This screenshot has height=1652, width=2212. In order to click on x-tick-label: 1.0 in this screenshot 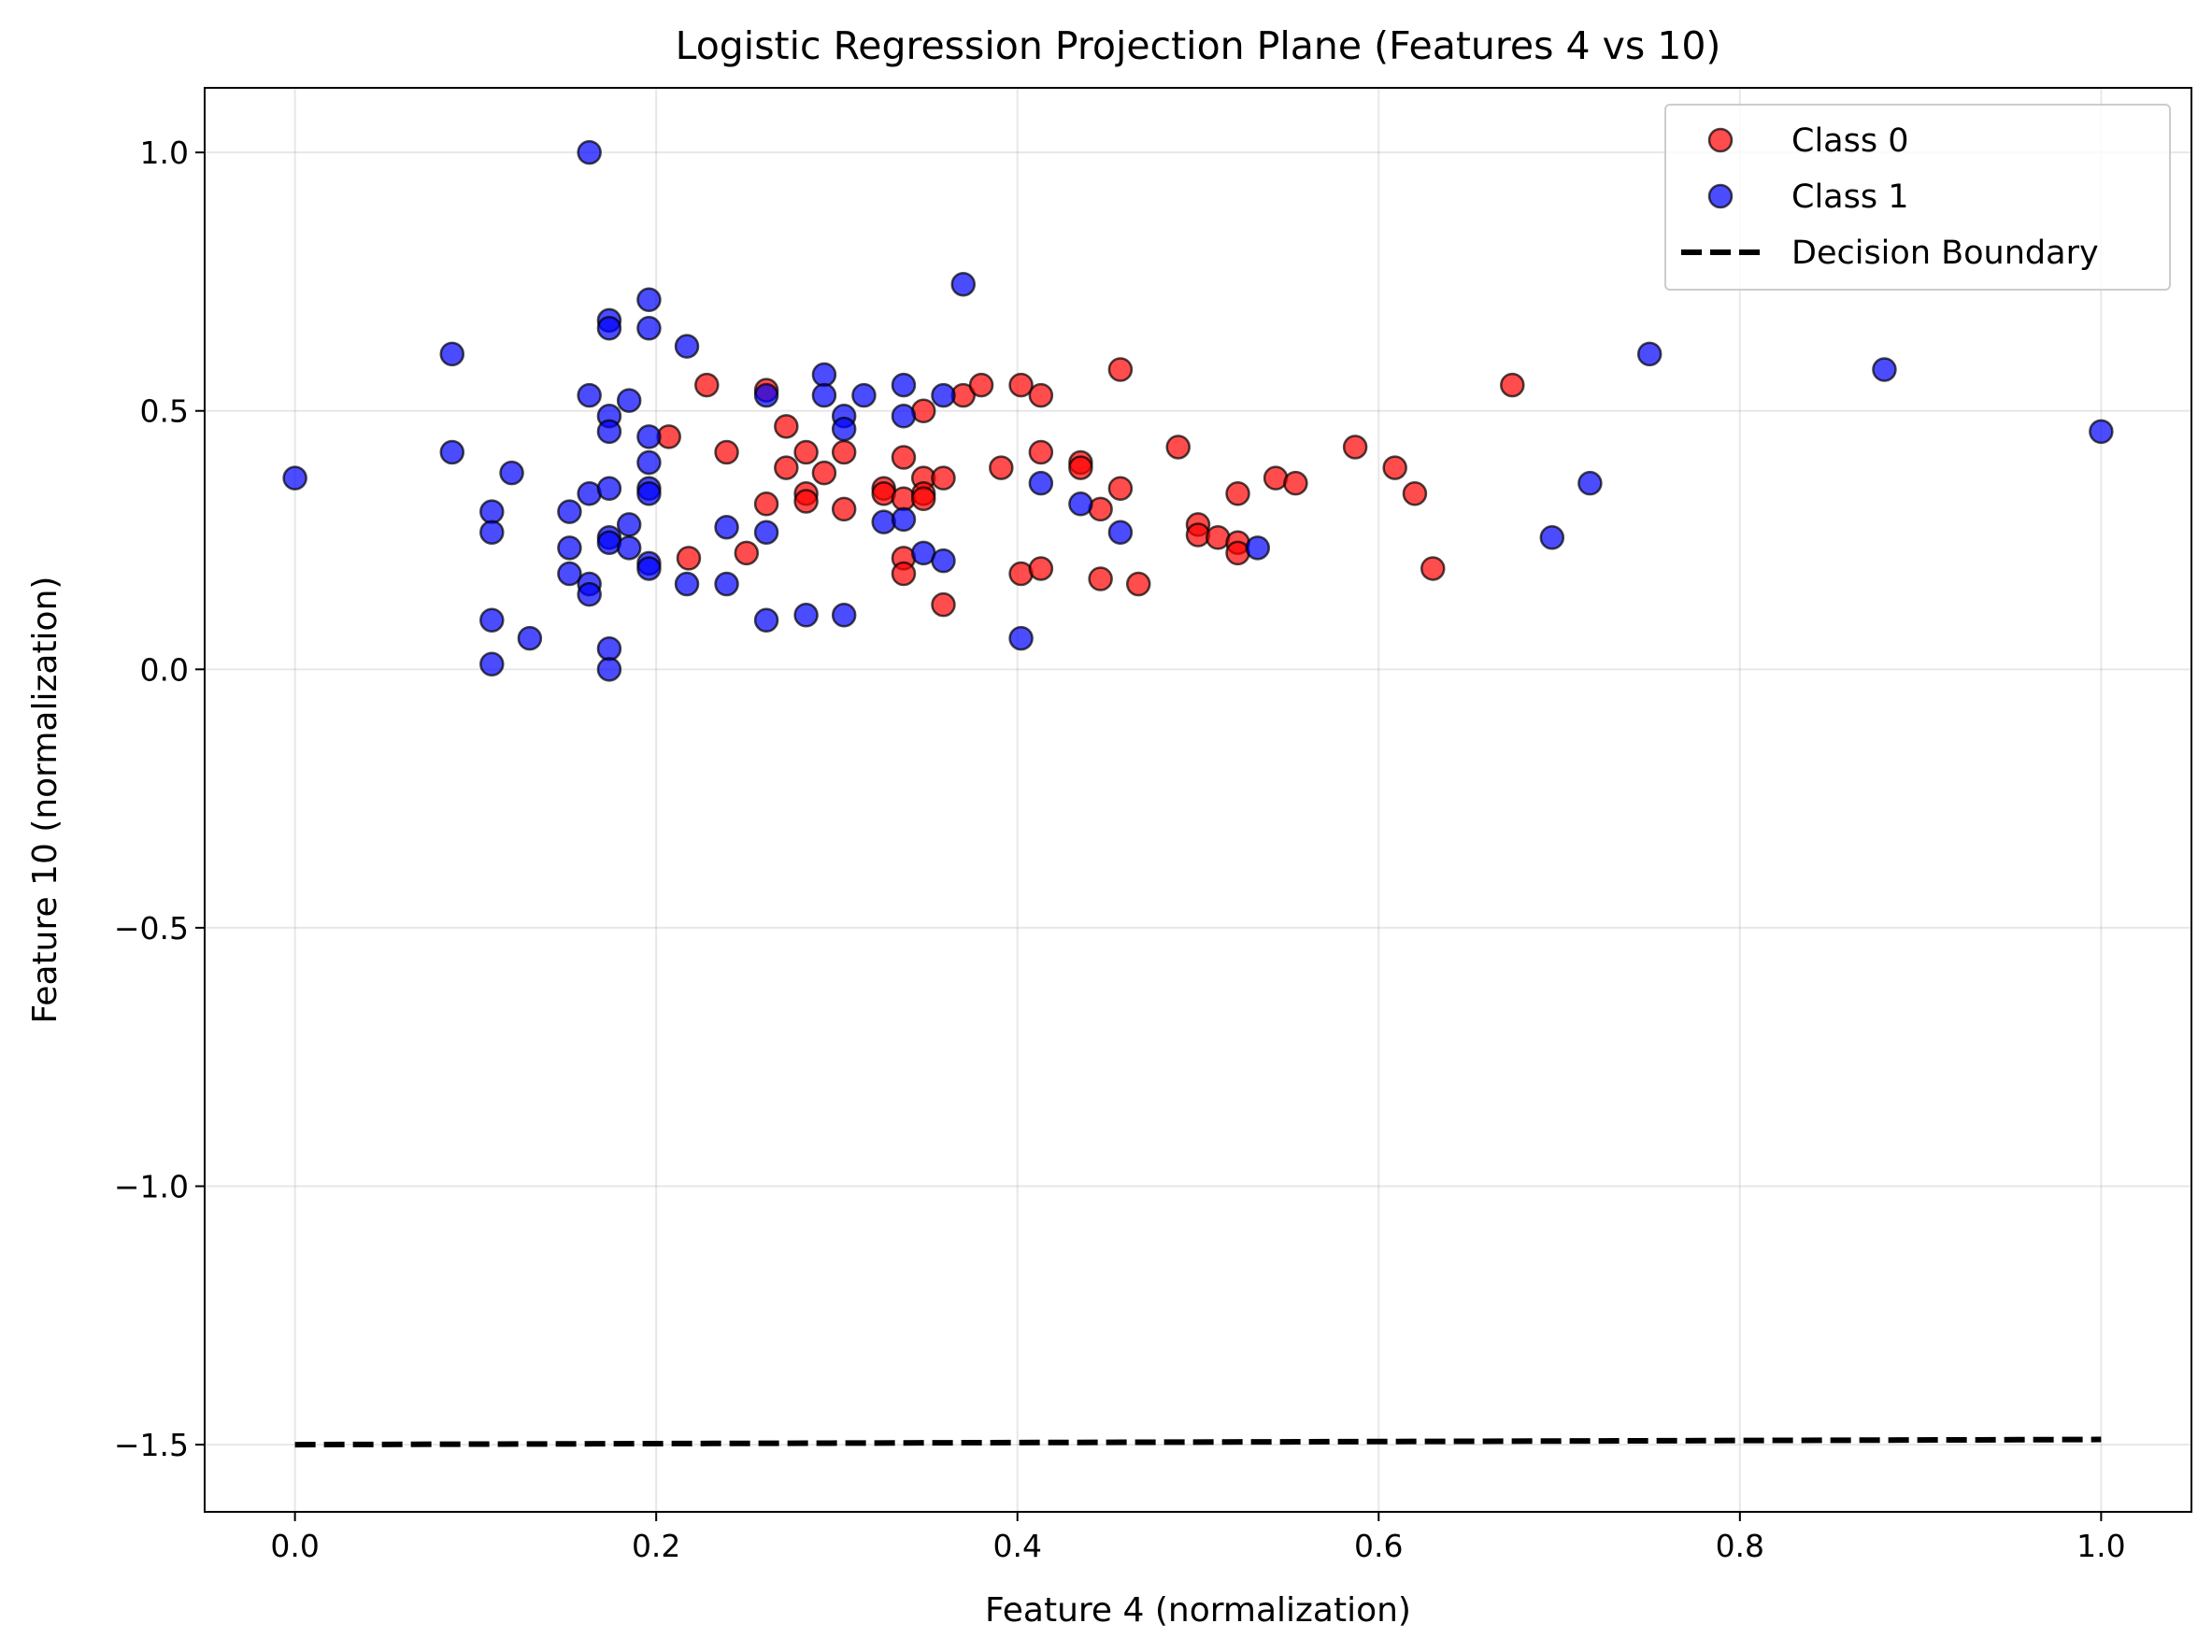, I will do `click(2100, 1546)`.